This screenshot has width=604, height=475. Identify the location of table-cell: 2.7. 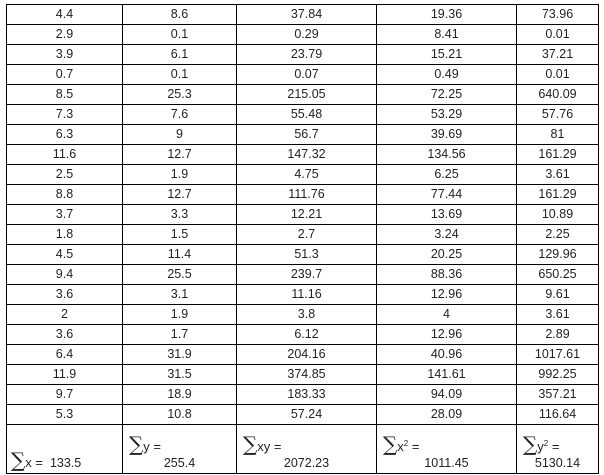
(306, 234).